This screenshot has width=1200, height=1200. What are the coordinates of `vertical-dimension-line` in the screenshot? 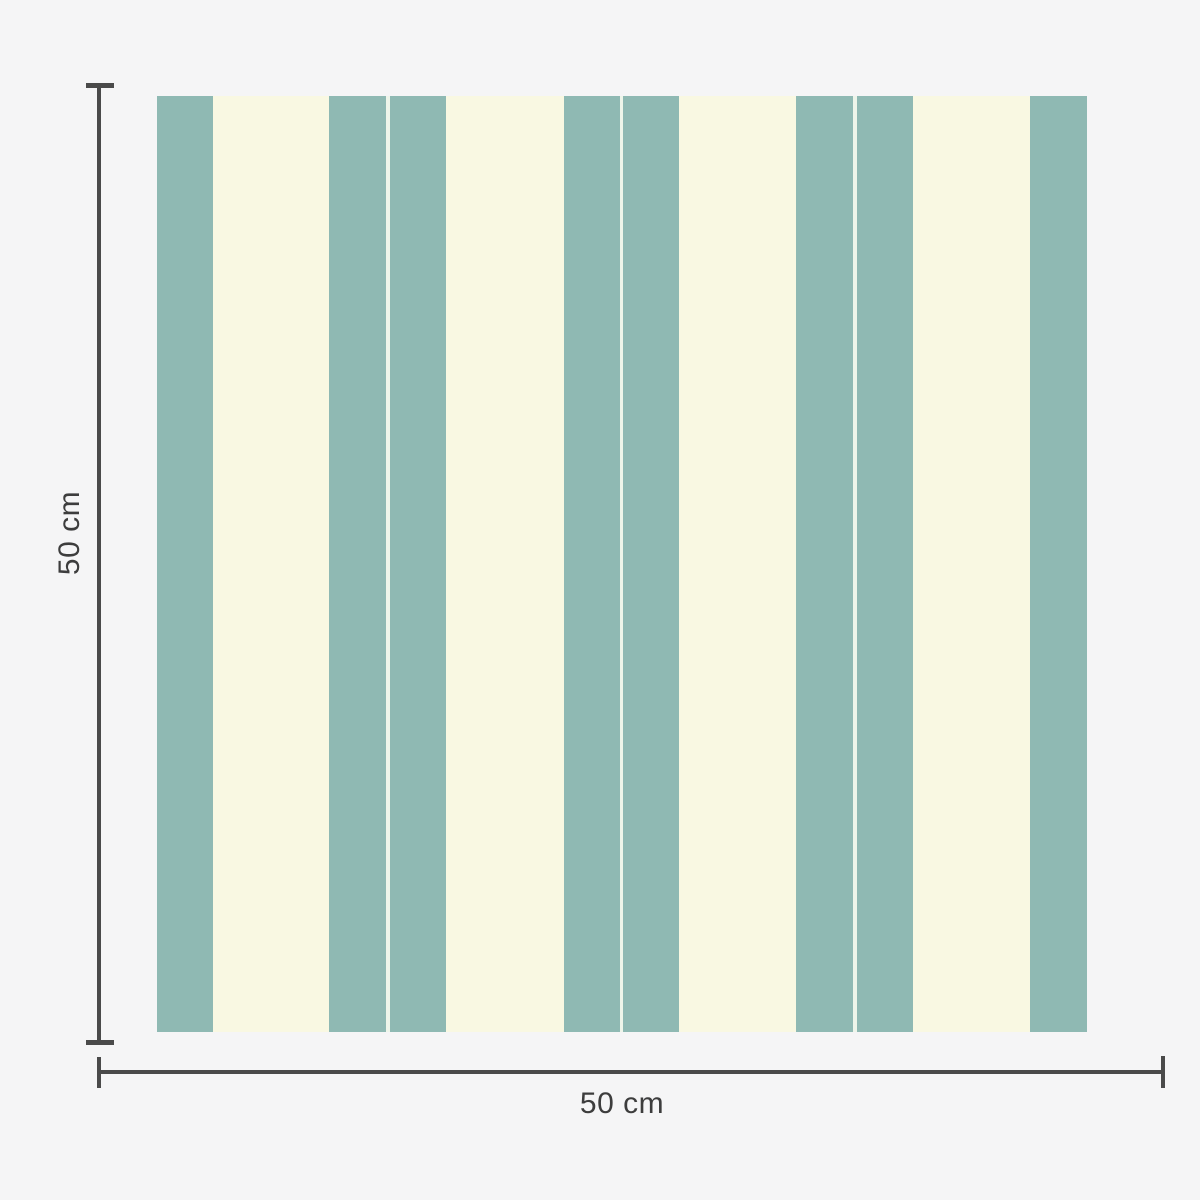 It's located at (99, 562).